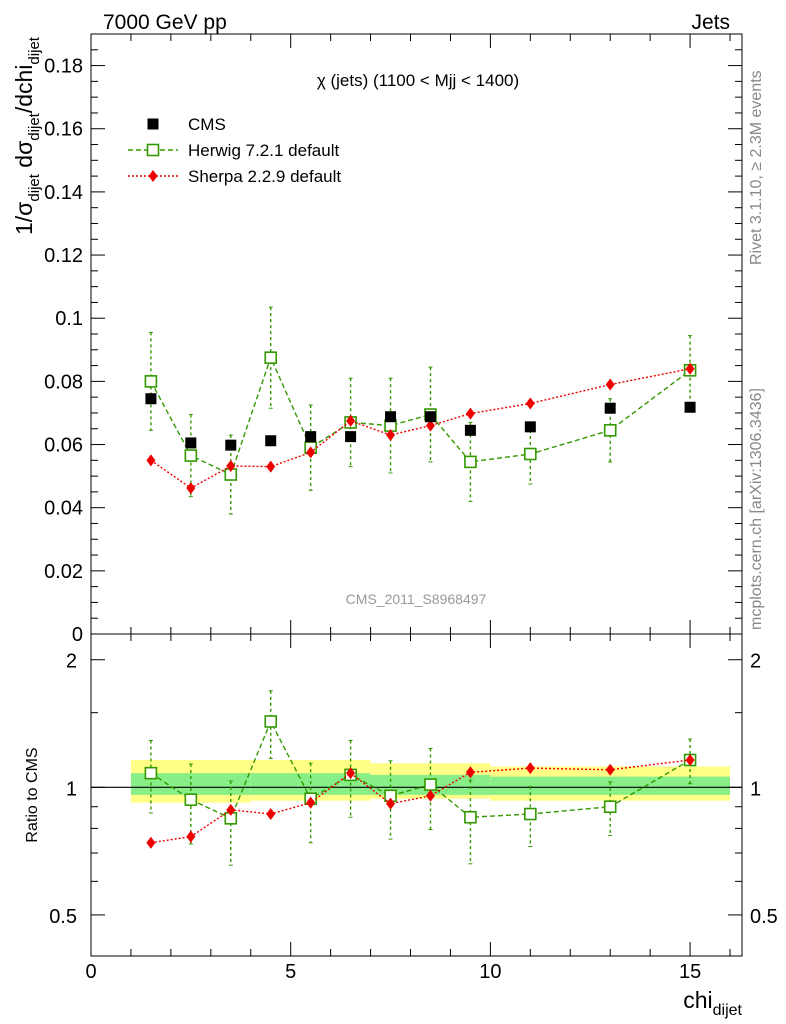  Describe the element at coordinates (153, 150) in the screenshot. I see `legend-herwig-marker` at that location.